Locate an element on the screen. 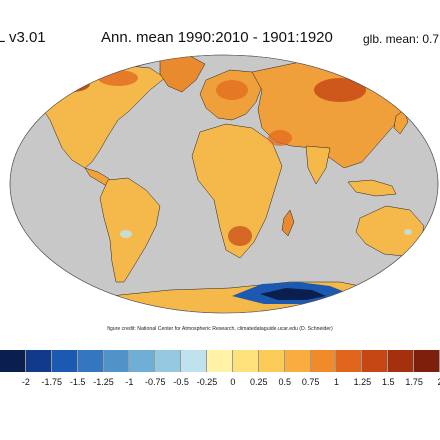 The height and width of the screenshot is (440, 440). warm-spot-middle-east is located at coordinates (280, 138).